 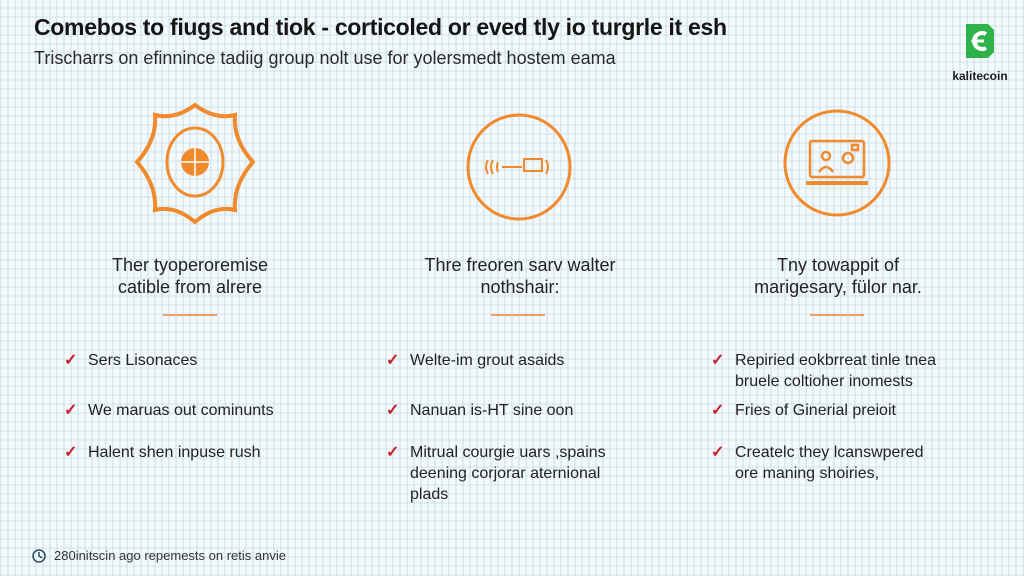 What do you see at coordinates (838, 276) in the screenshot?
I see `column-heading: Tny towappit of marigesary, fülor nar.` at bounding box center [838, 276].